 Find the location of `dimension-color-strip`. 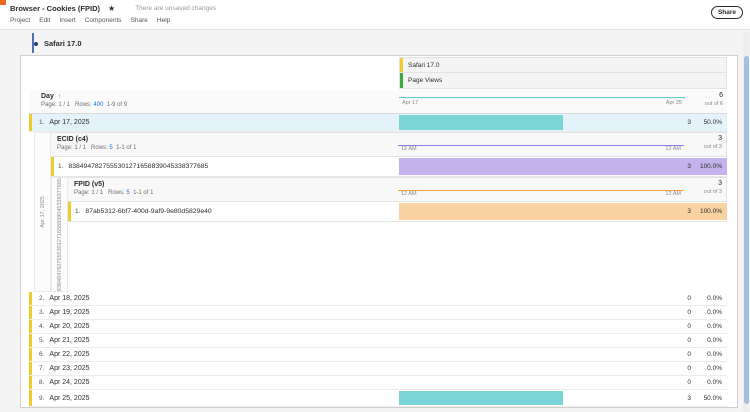

dimension-color-strip is located at coordinates (401, 65).